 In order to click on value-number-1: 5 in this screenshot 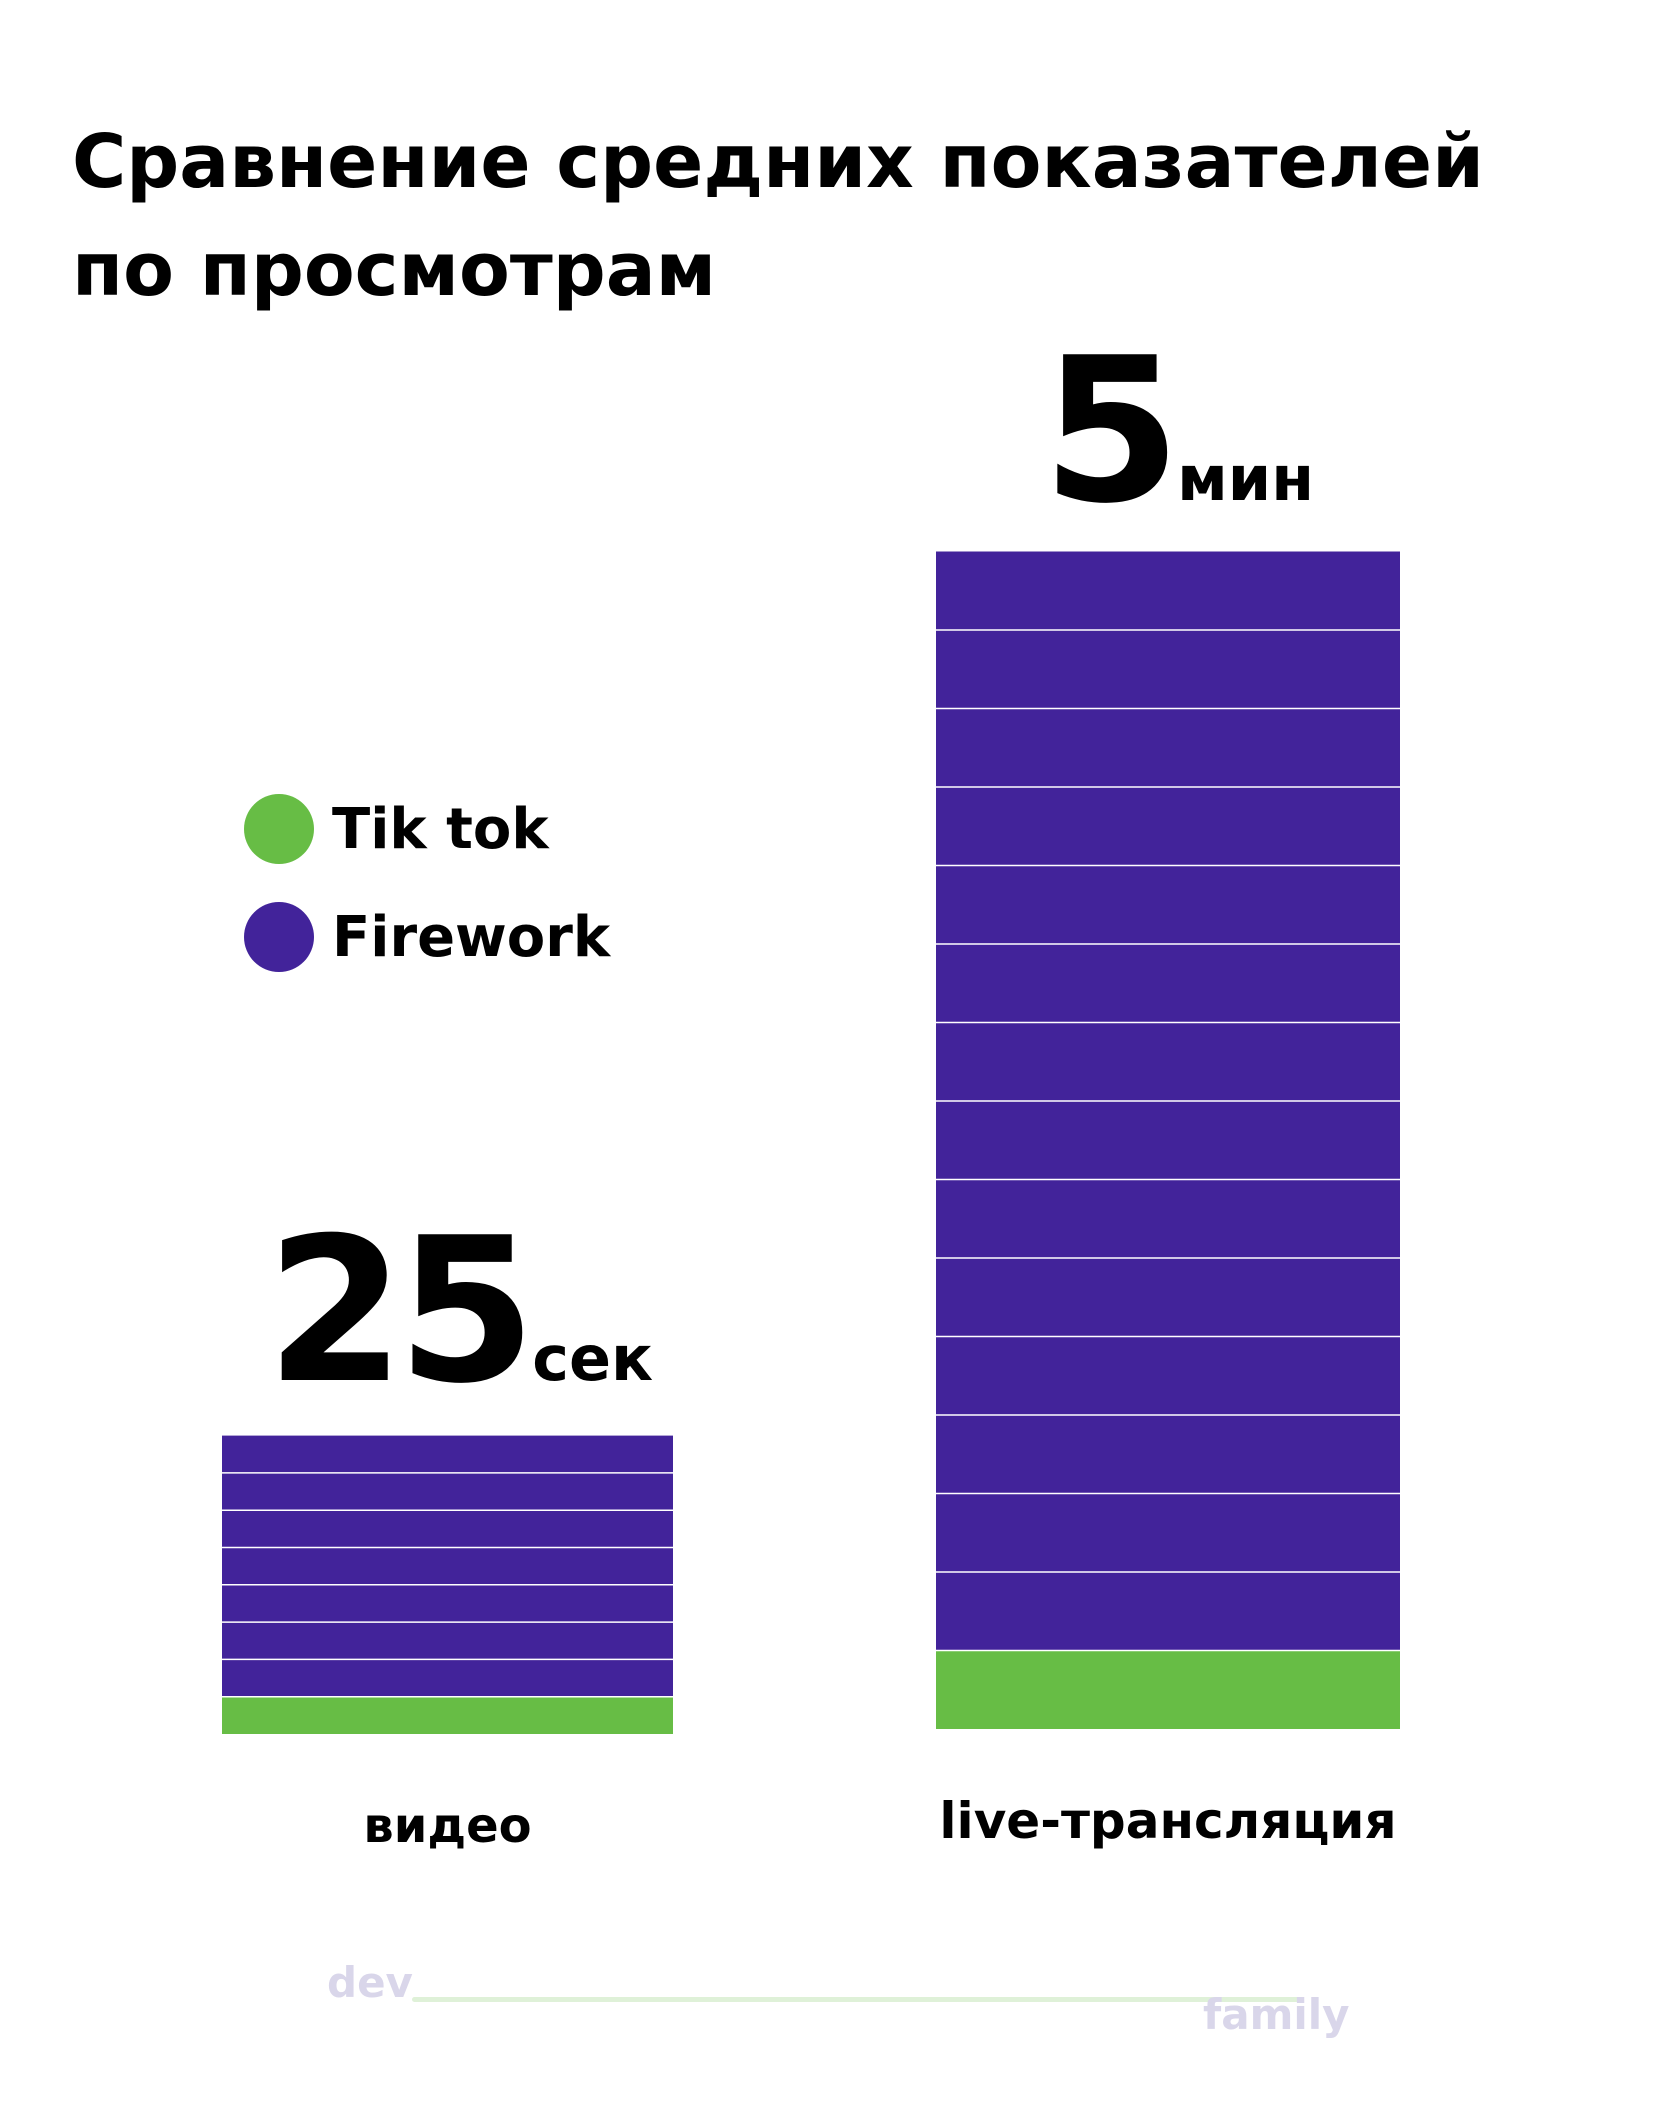, I will do `click(1107, 431)`.